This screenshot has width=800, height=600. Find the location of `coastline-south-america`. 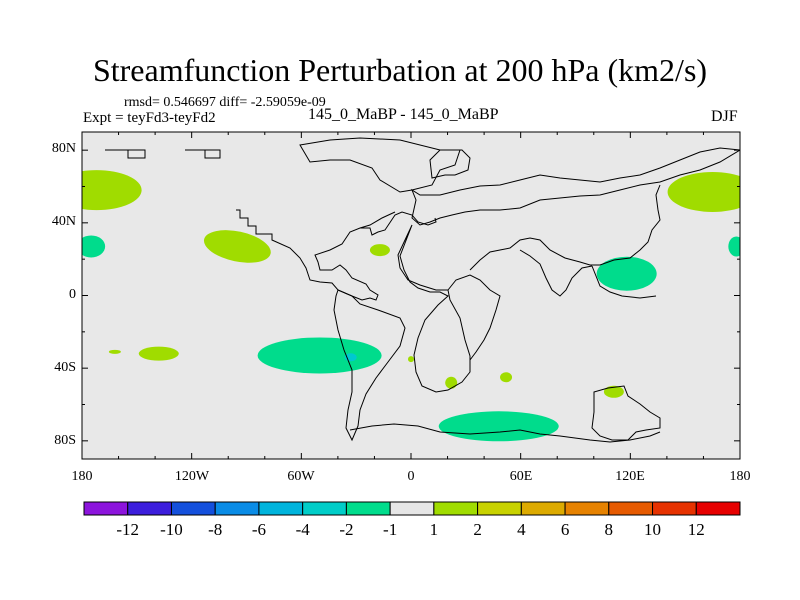

coastline-south-america is located at coordinates (369, 365).